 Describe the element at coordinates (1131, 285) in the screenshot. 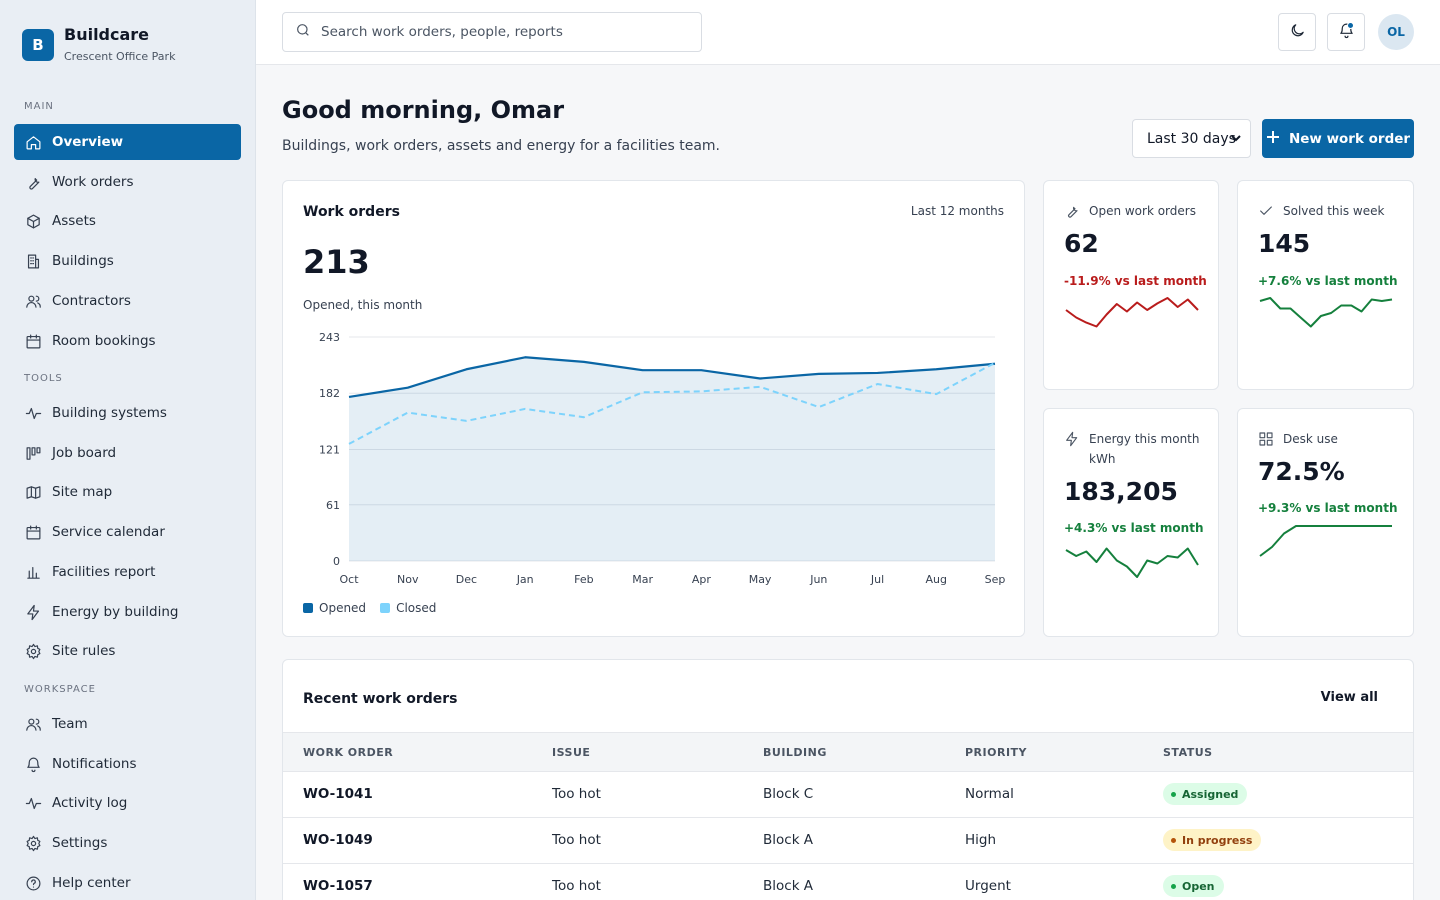

I see `stat-card-open-work-orders: Open work orders 62 -11.9% vs last month` at that location.